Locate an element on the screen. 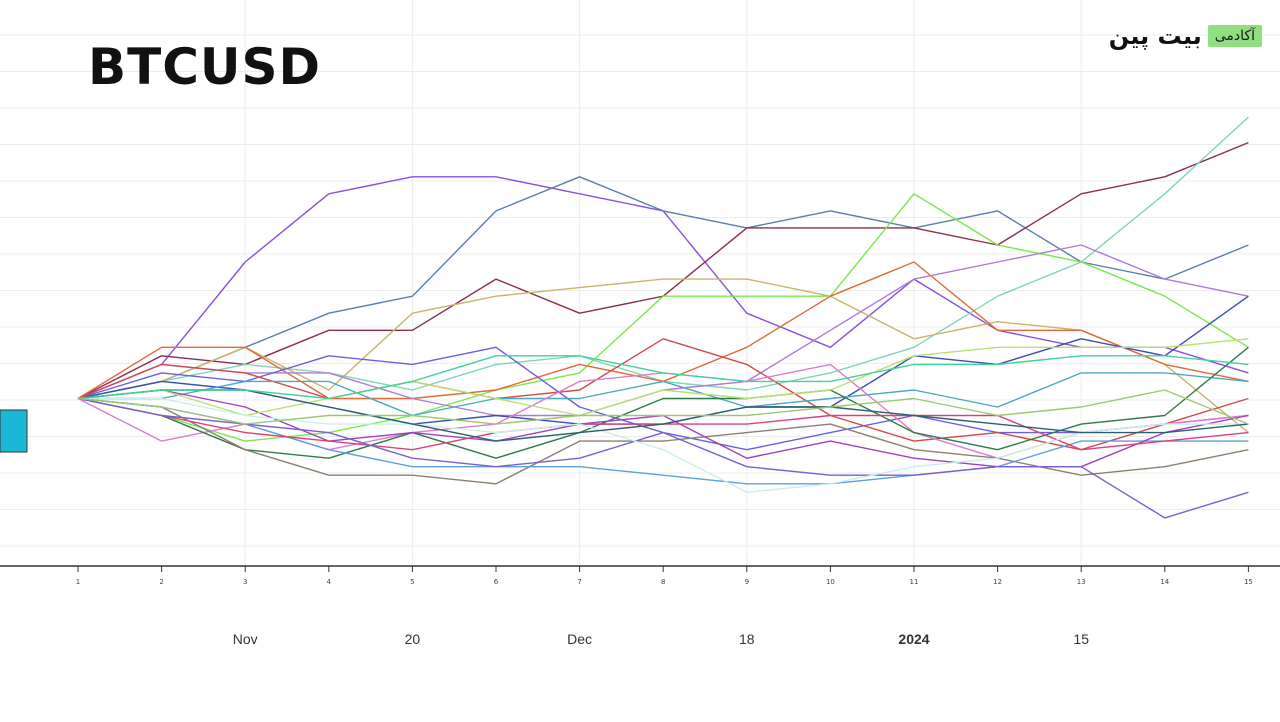 This screenshot has height=722, width=1280. step-tick-label: 4 is located at coordinates (329, 582).